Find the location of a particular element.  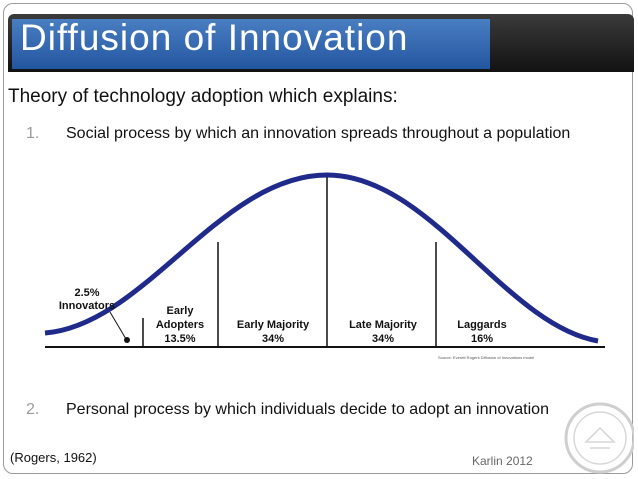

early-majority-label: Early Majority is located at coordinates (273, 325).